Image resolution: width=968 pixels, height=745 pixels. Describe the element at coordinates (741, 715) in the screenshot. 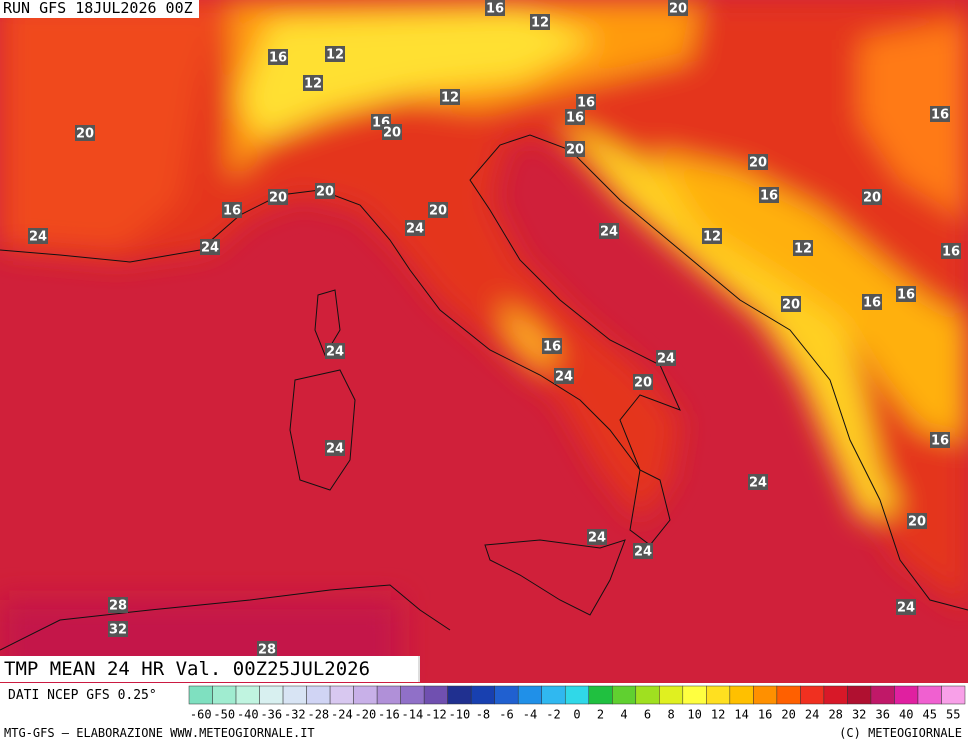

I see `legend-label: 14` at that location.